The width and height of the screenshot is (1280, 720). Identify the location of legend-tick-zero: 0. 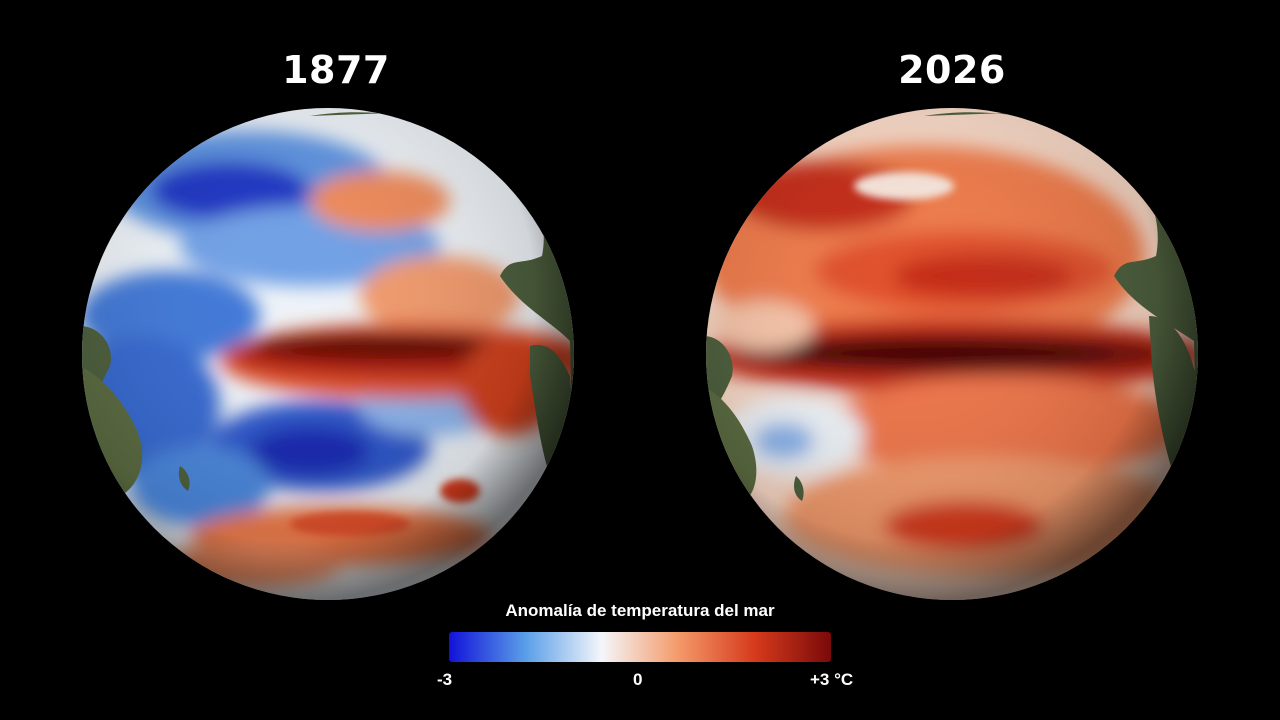
(638, 679).